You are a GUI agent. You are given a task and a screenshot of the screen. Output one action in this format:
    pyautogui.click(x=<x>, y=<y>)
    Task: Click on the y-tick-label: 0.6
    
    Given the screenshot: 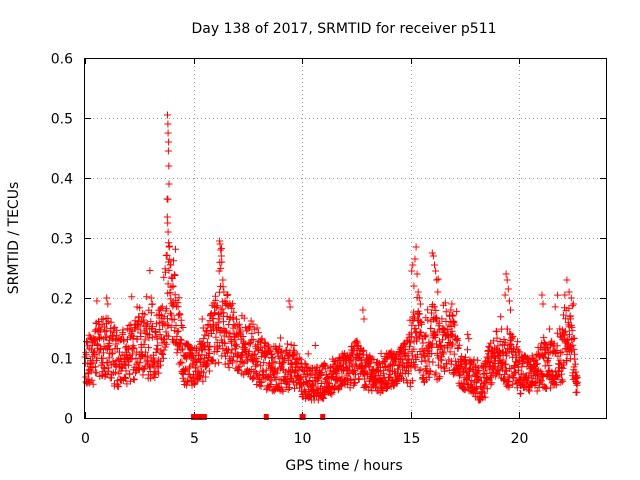 What is the action you would take?
    pyautogui.click(x=62, y=60)
    